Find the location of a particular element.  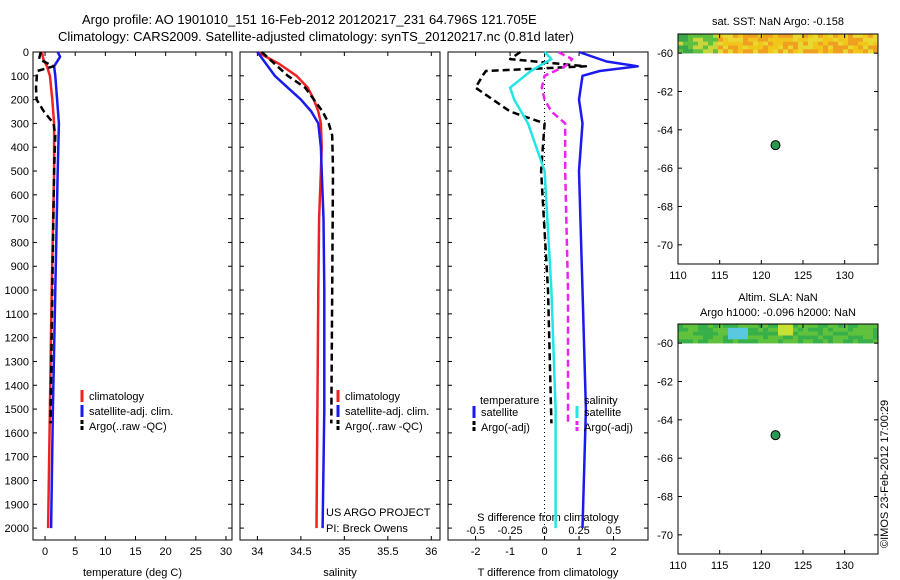

map-y-tick-label: -68 is located at coordinates (665, 208).